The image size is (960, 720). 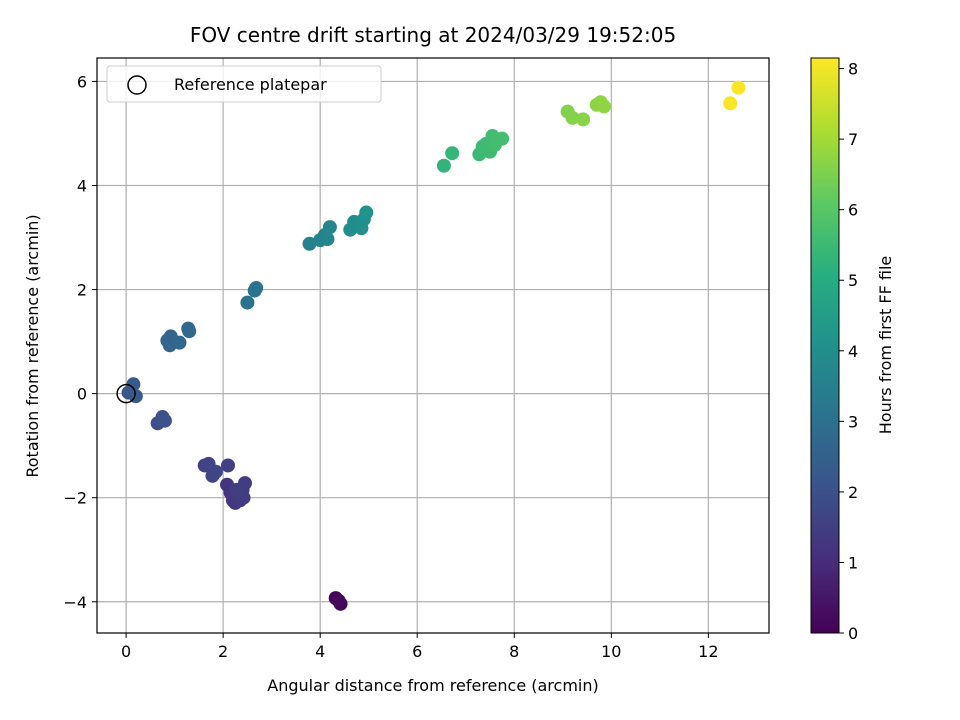 I want to click on y-tick-label: 4, so click(x=82, y=185).